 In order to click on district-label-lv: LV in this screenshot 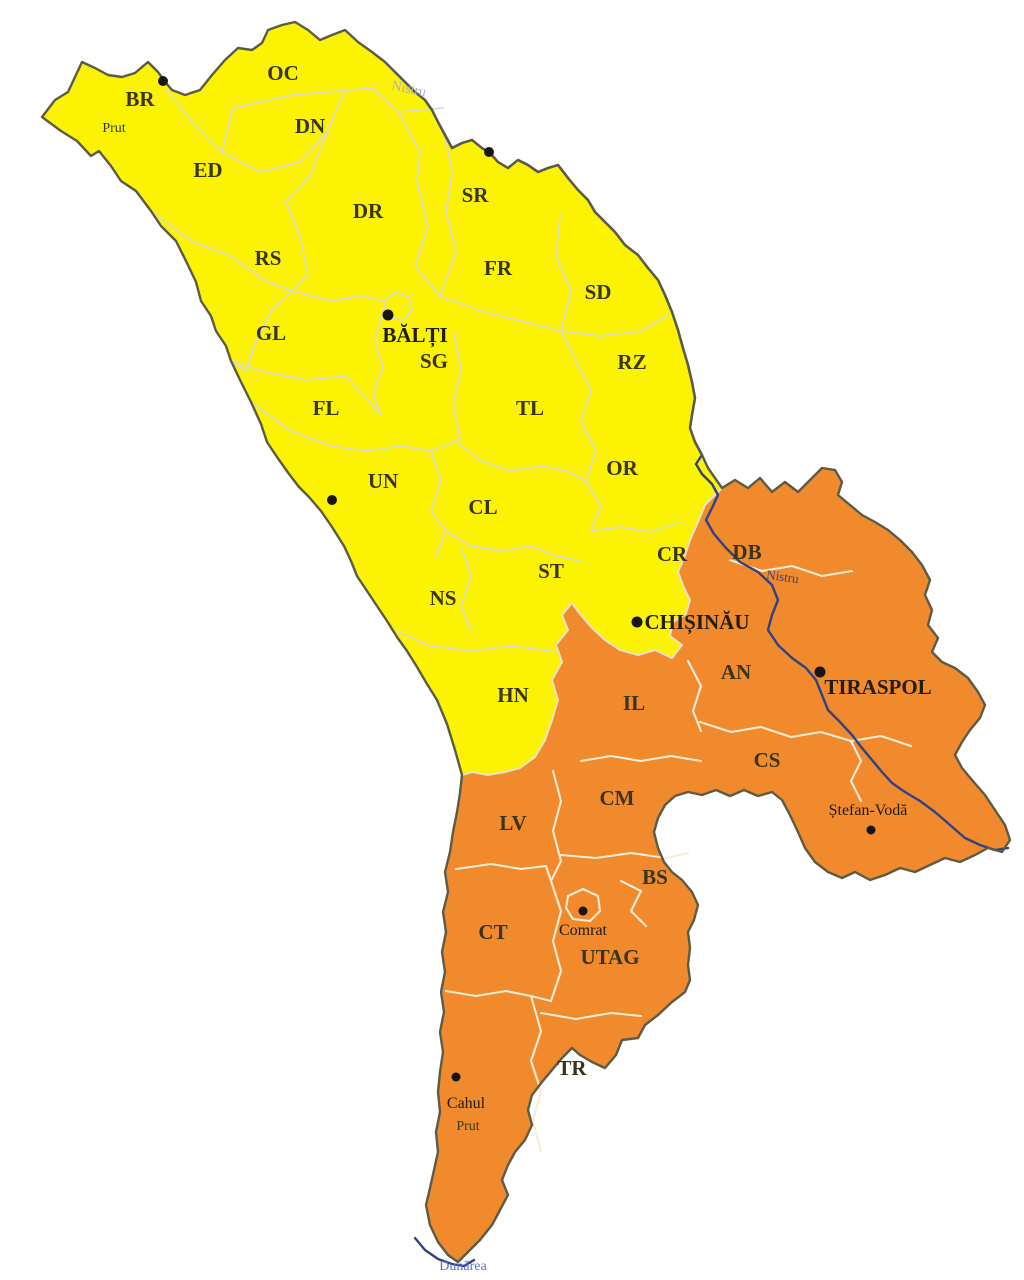, I will do `click(512, 823)`.